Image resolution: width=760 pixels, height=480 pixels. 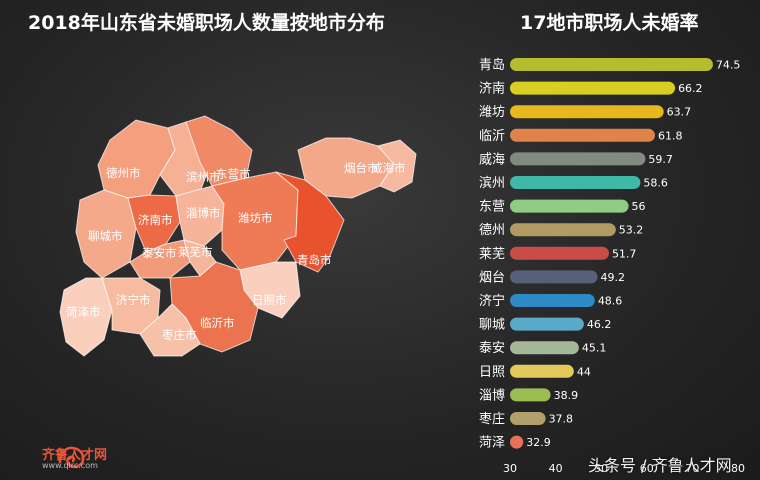 I want to click on x-tick-label: 50, so click(x=601, y=468).